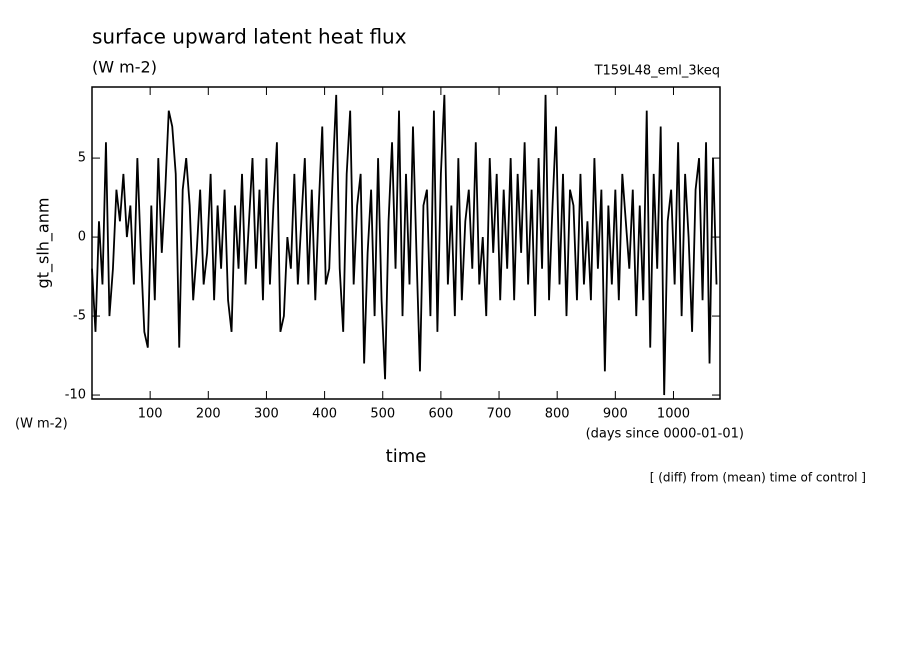 The image size is (904, 658). Describe the element at coordinates (208, 414) in the screenshot. I see `x-tick-label: 200` at that location.